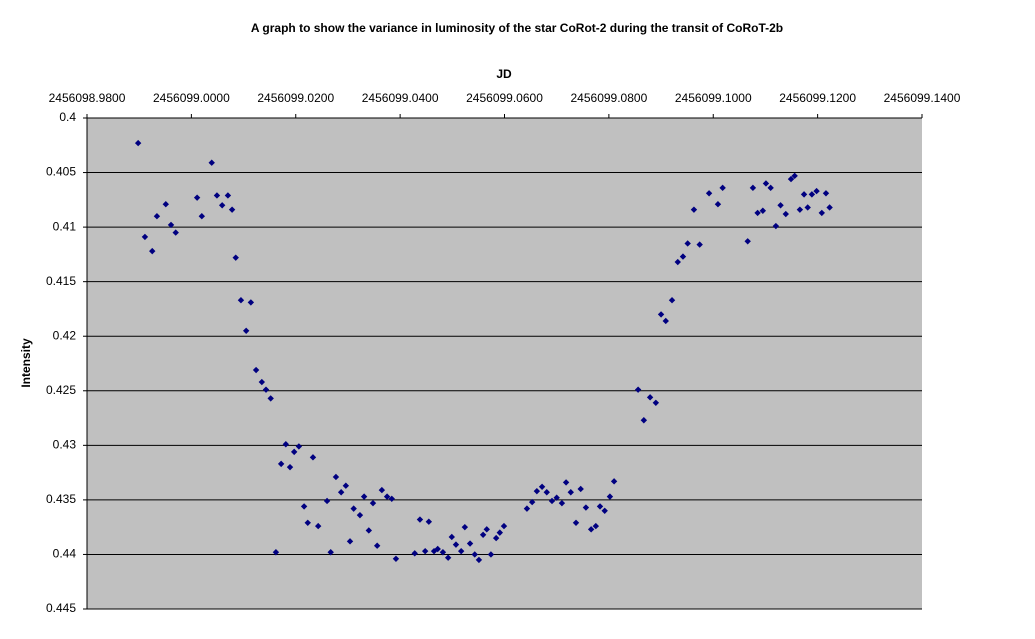 The image size is (1035, 639). Describe the element at coordinates (61, 499) in the screenshot. I see `y-tick-label: 0.435` at that location.